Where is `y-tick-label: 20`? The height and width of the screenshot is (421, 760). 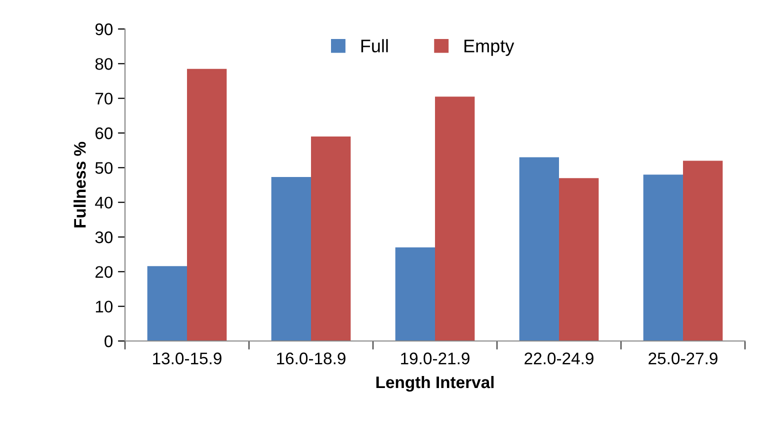 y-tick-label: 20 is located at coordinates (104, 272).